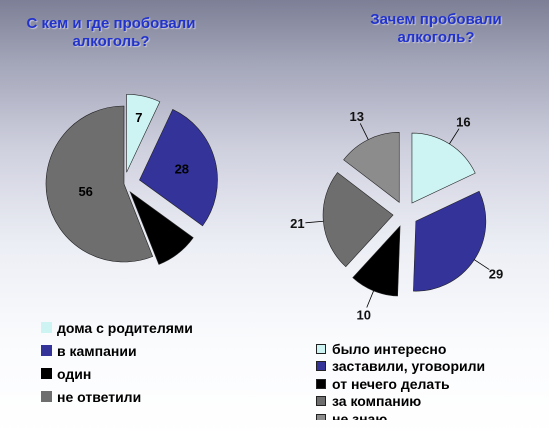  I want to click on legend-label: за компанию, so click(377, 401).